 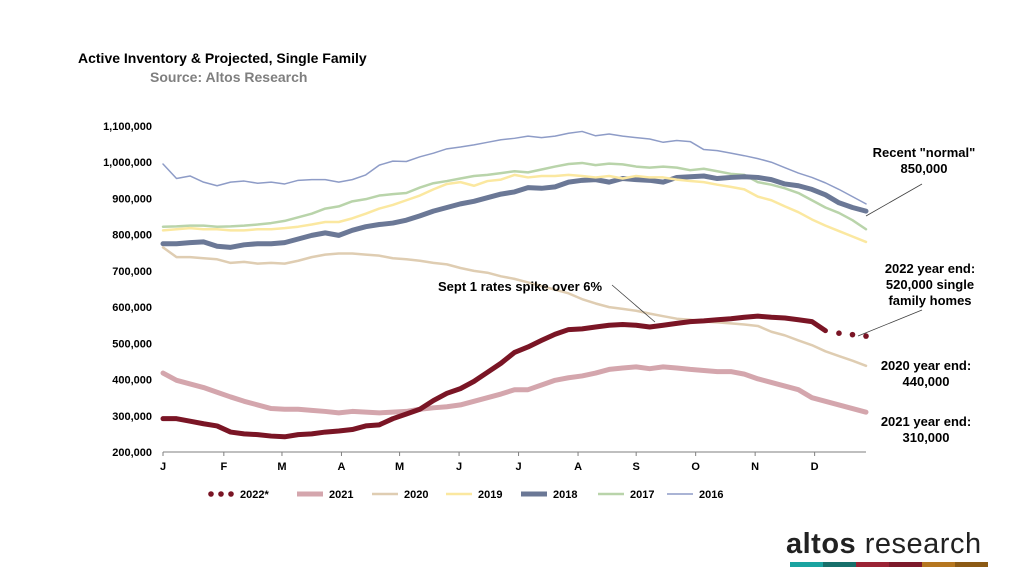 What do you see at coordinates (132, 344) in the screenshot?
I see `y-tick-label: 500,000` at bounding box center [132, 344].